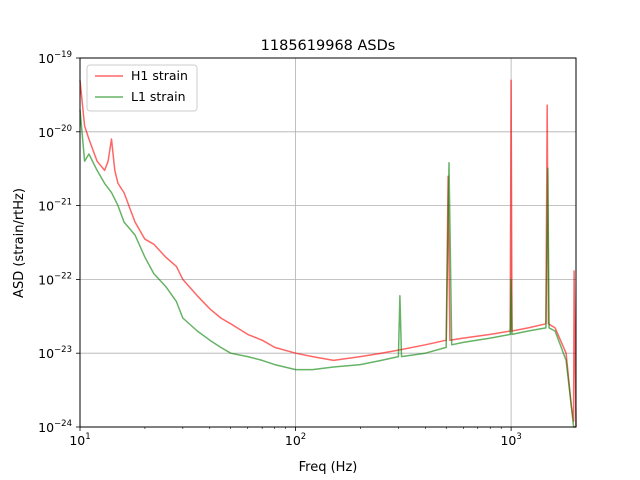 Image resolution: width=640 pixels, height=480 pixels. Describe the element at coordinates (328, 46) in the screenshot. I see `chart-title: 1185619968 ASDs` at that location.